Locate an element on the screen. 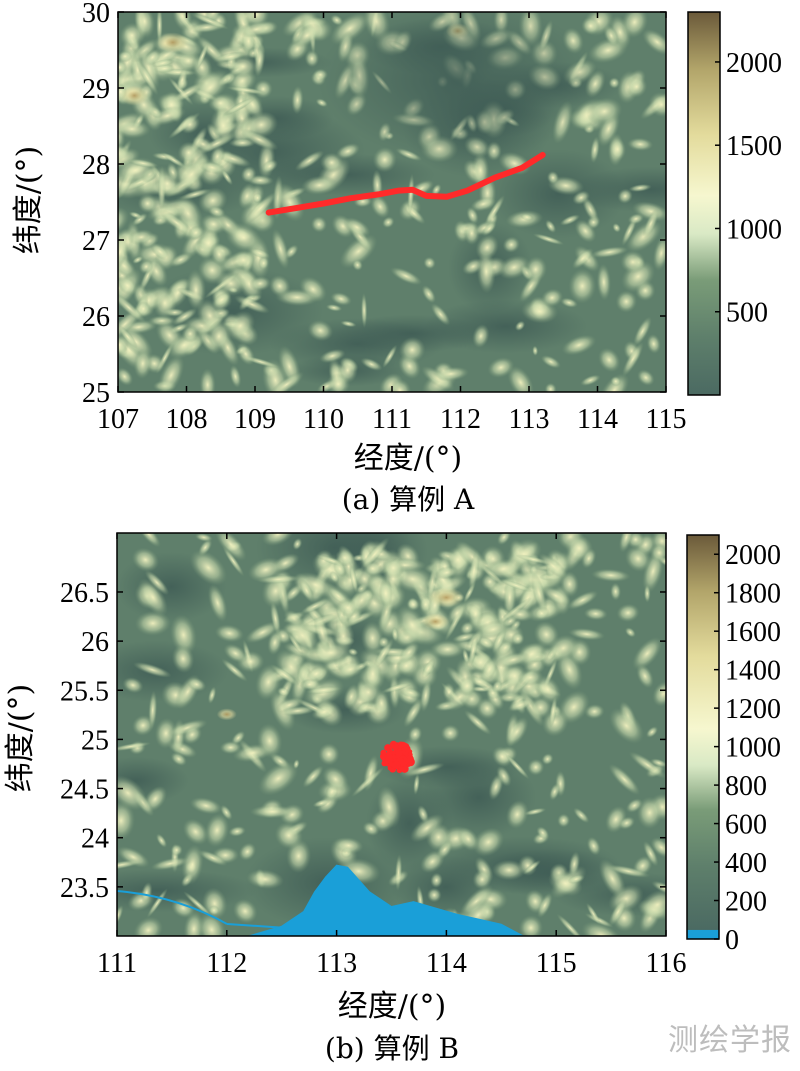  region-b is located at coordinates (397, 757).